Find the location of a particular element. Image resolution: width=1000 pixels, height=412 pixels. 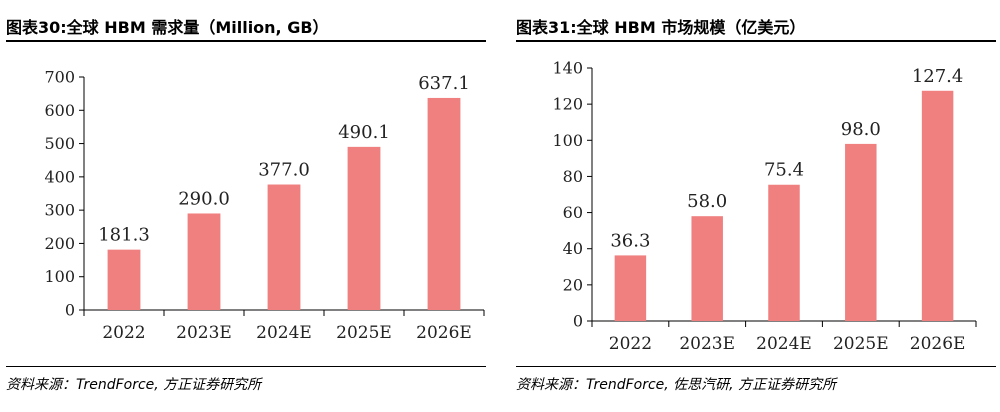

data-label: 290.0 is located at coordinates (204, 198).